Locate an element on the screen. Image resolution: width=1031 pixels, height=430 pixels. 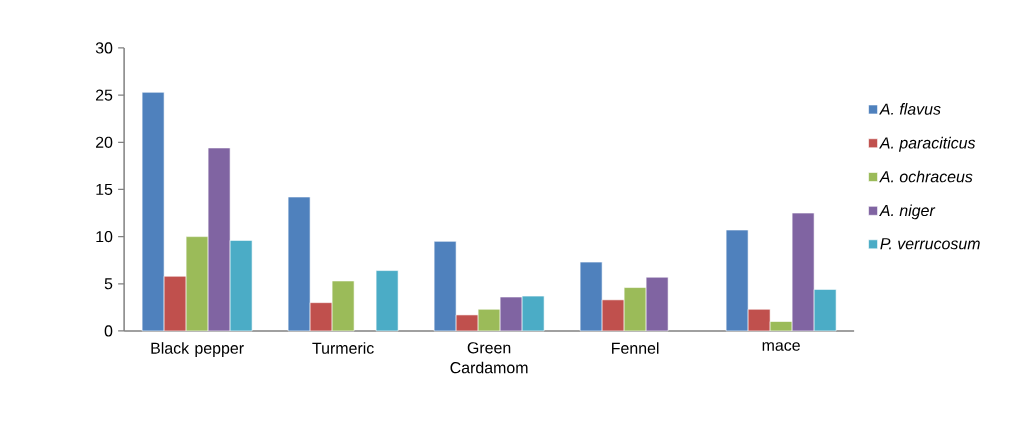
x-tick-label: Green Cardamom is located at coordinates (489, 358).